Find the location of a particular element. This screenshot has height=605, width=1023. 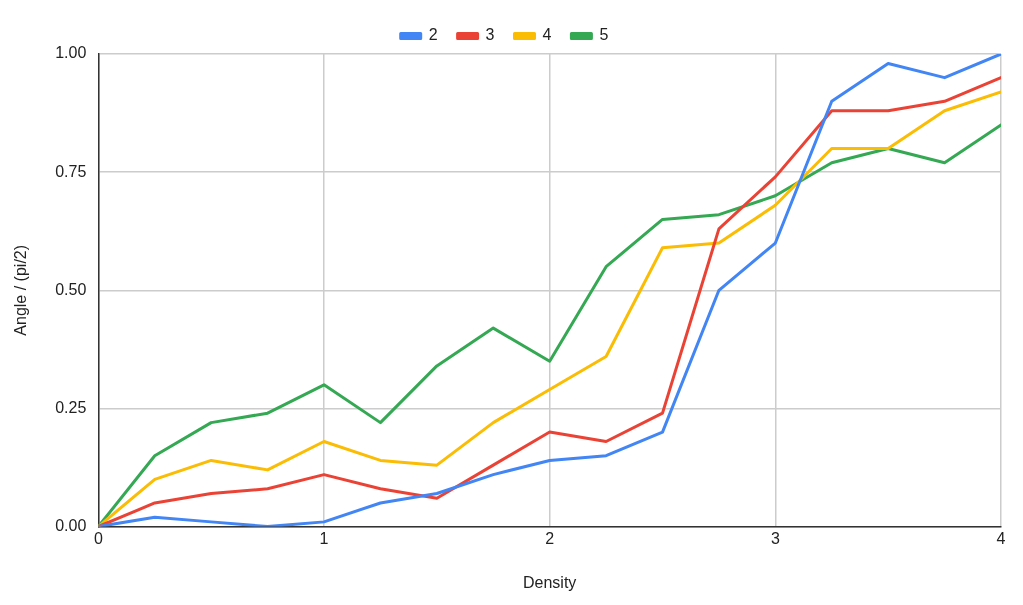

legend-label: 5 is located at coordinates (604, 35).